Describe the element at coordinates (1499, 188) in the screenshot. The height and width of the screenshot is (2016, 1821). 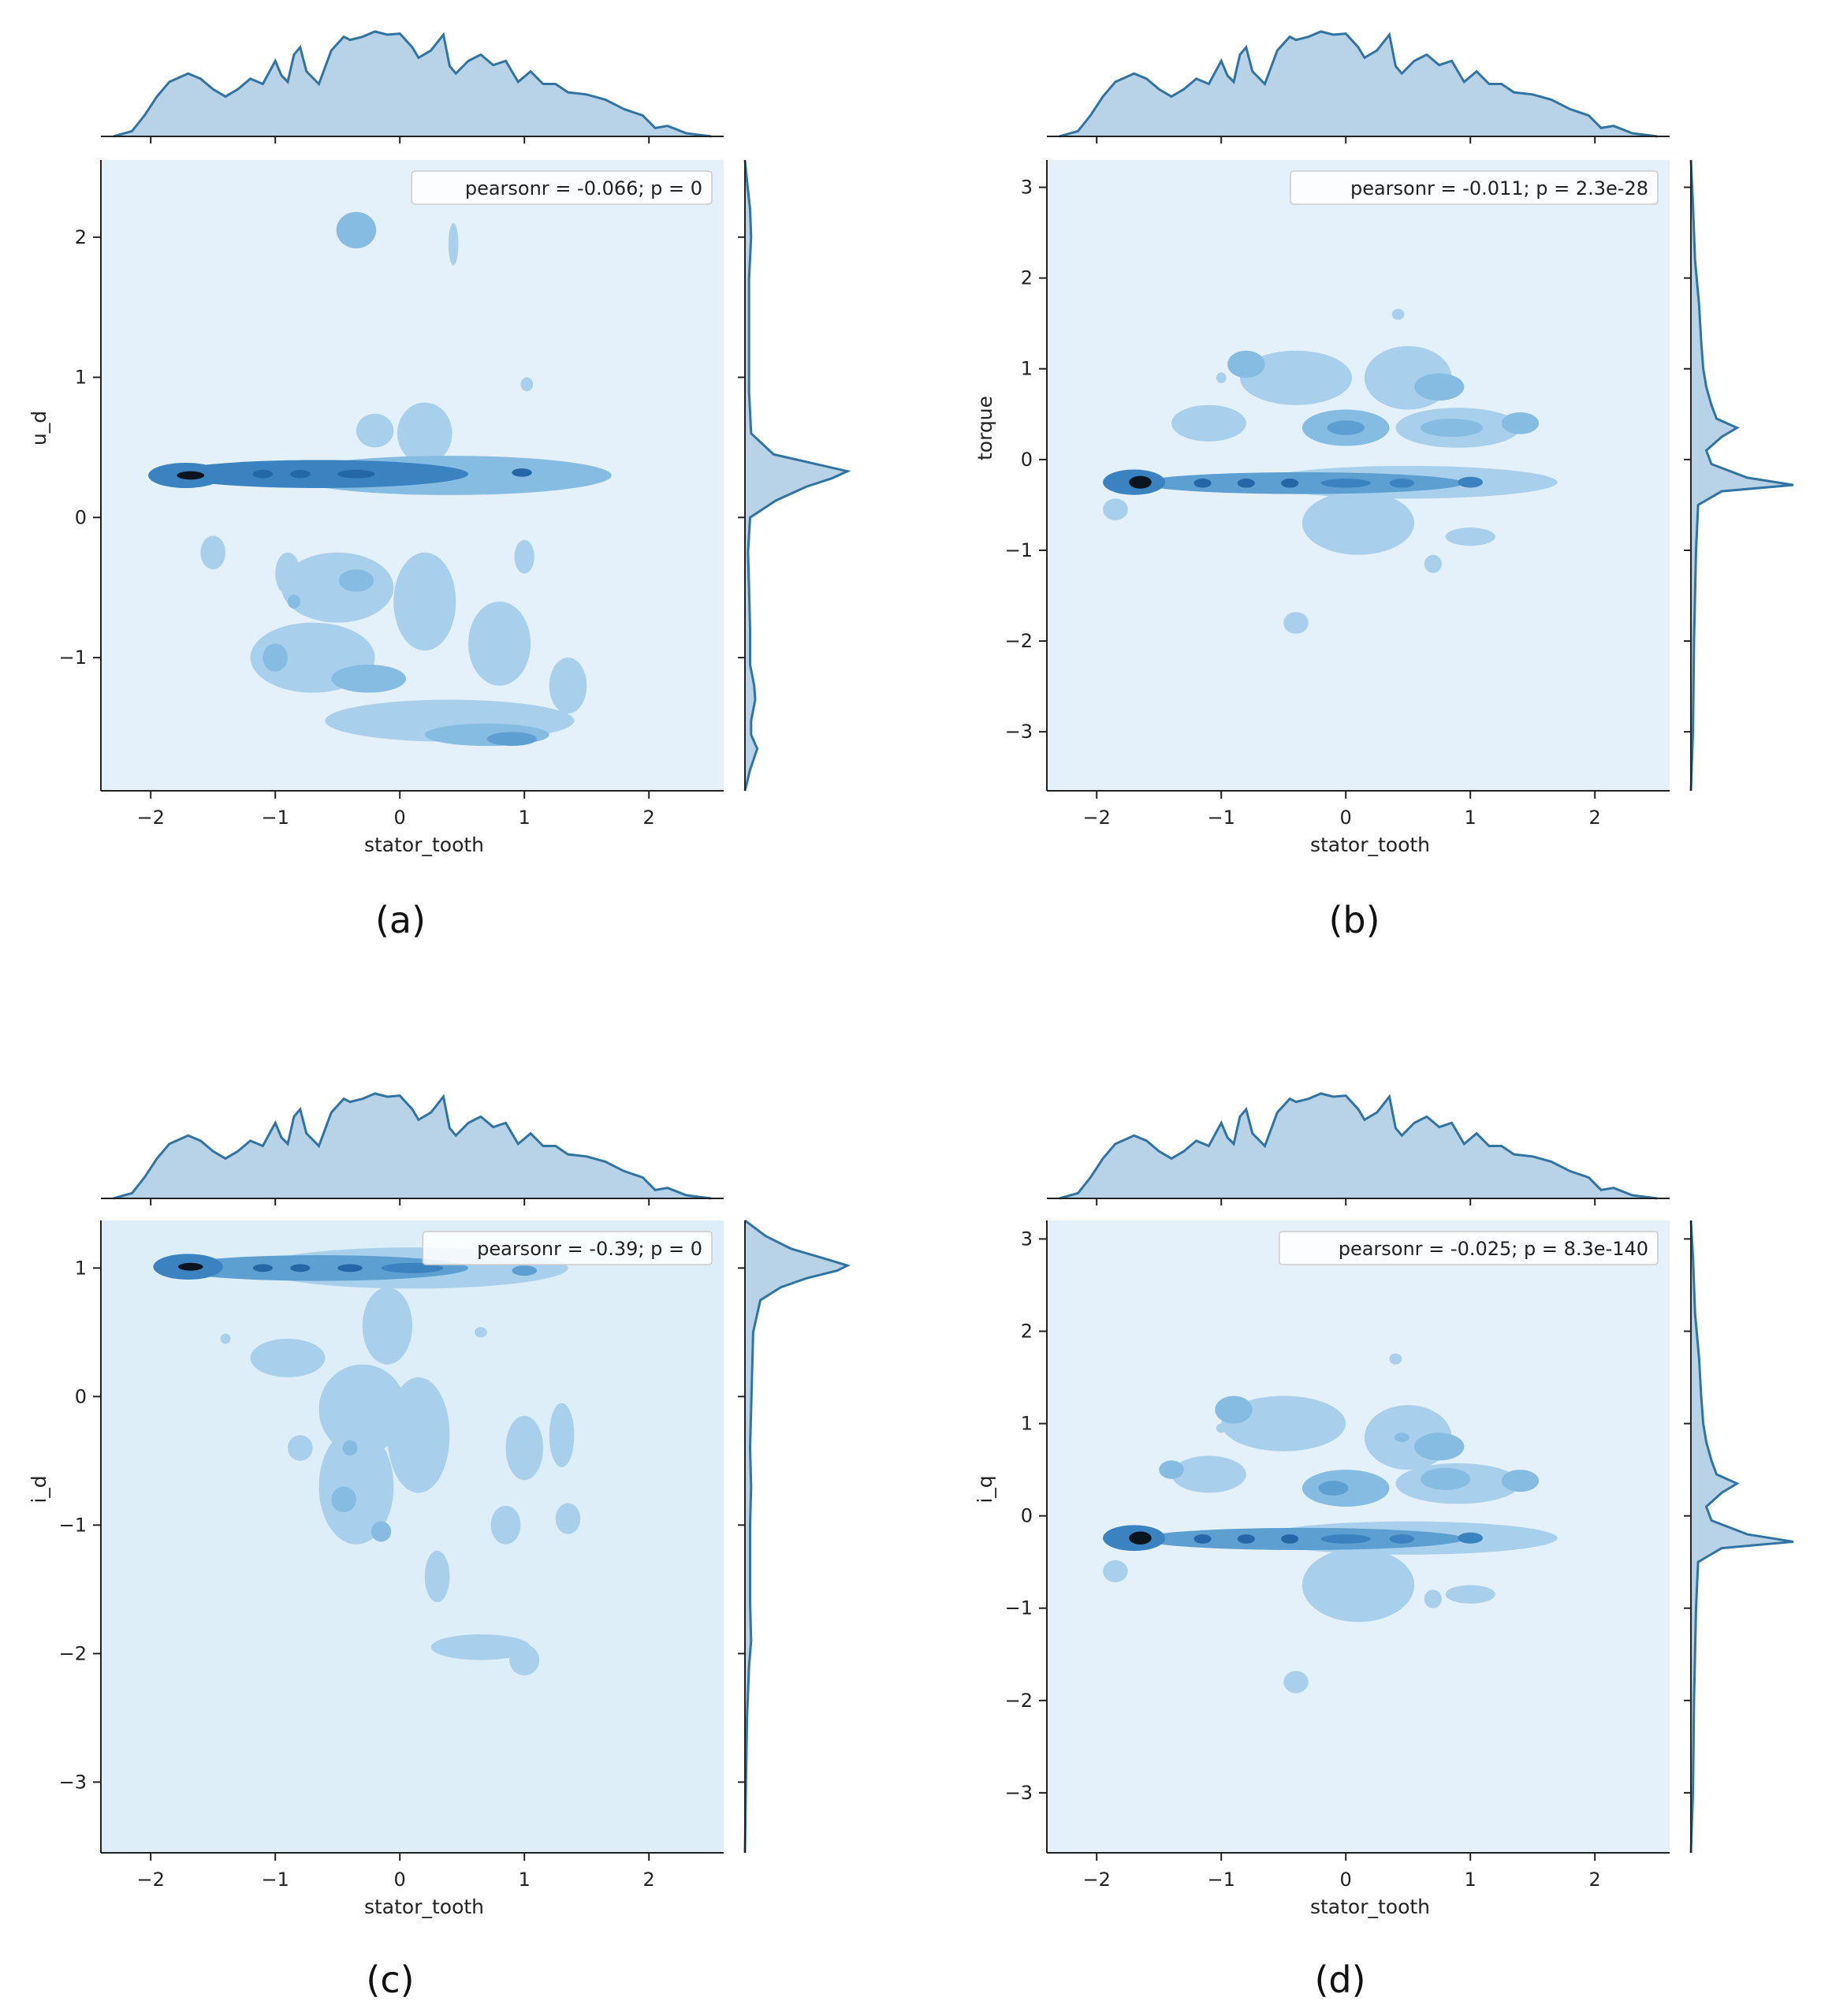
I see `legend-text: pearsonr = -0.011; p = 2.3e-28` at that location.